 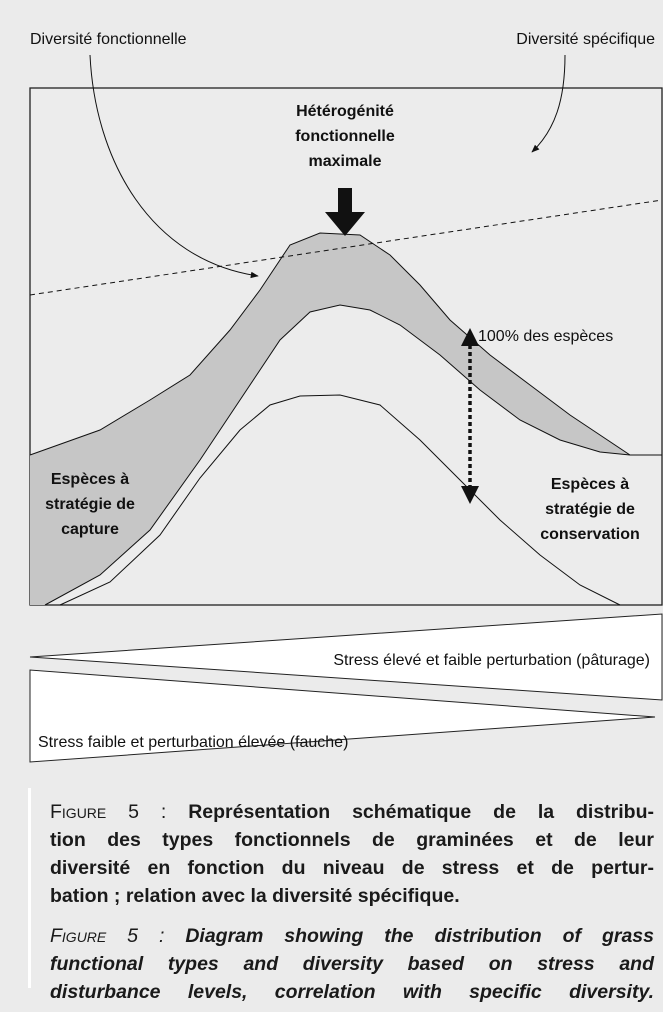 I want to click on label: Hétérogénité, so click(x=345, y=111).